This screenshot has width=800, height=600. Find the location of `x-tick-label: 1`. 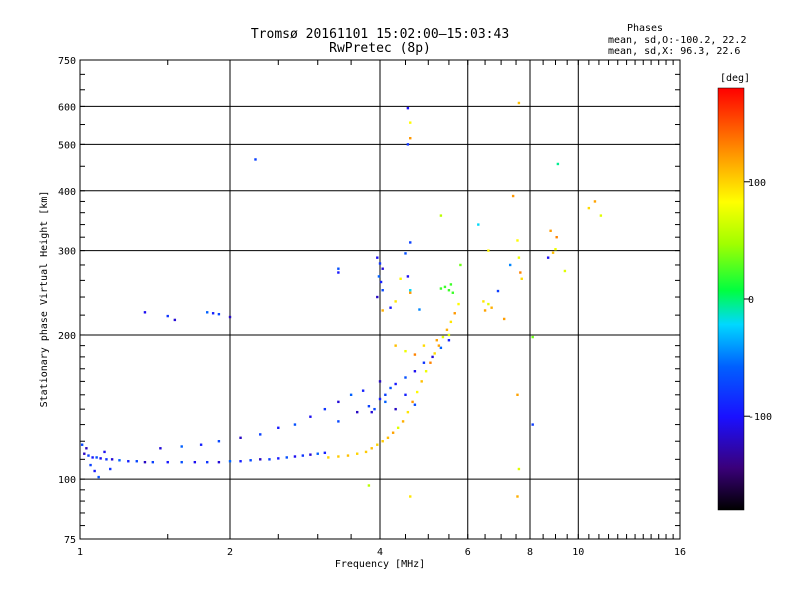

x-tick-label: 1 is located at coordinates (80, 552).